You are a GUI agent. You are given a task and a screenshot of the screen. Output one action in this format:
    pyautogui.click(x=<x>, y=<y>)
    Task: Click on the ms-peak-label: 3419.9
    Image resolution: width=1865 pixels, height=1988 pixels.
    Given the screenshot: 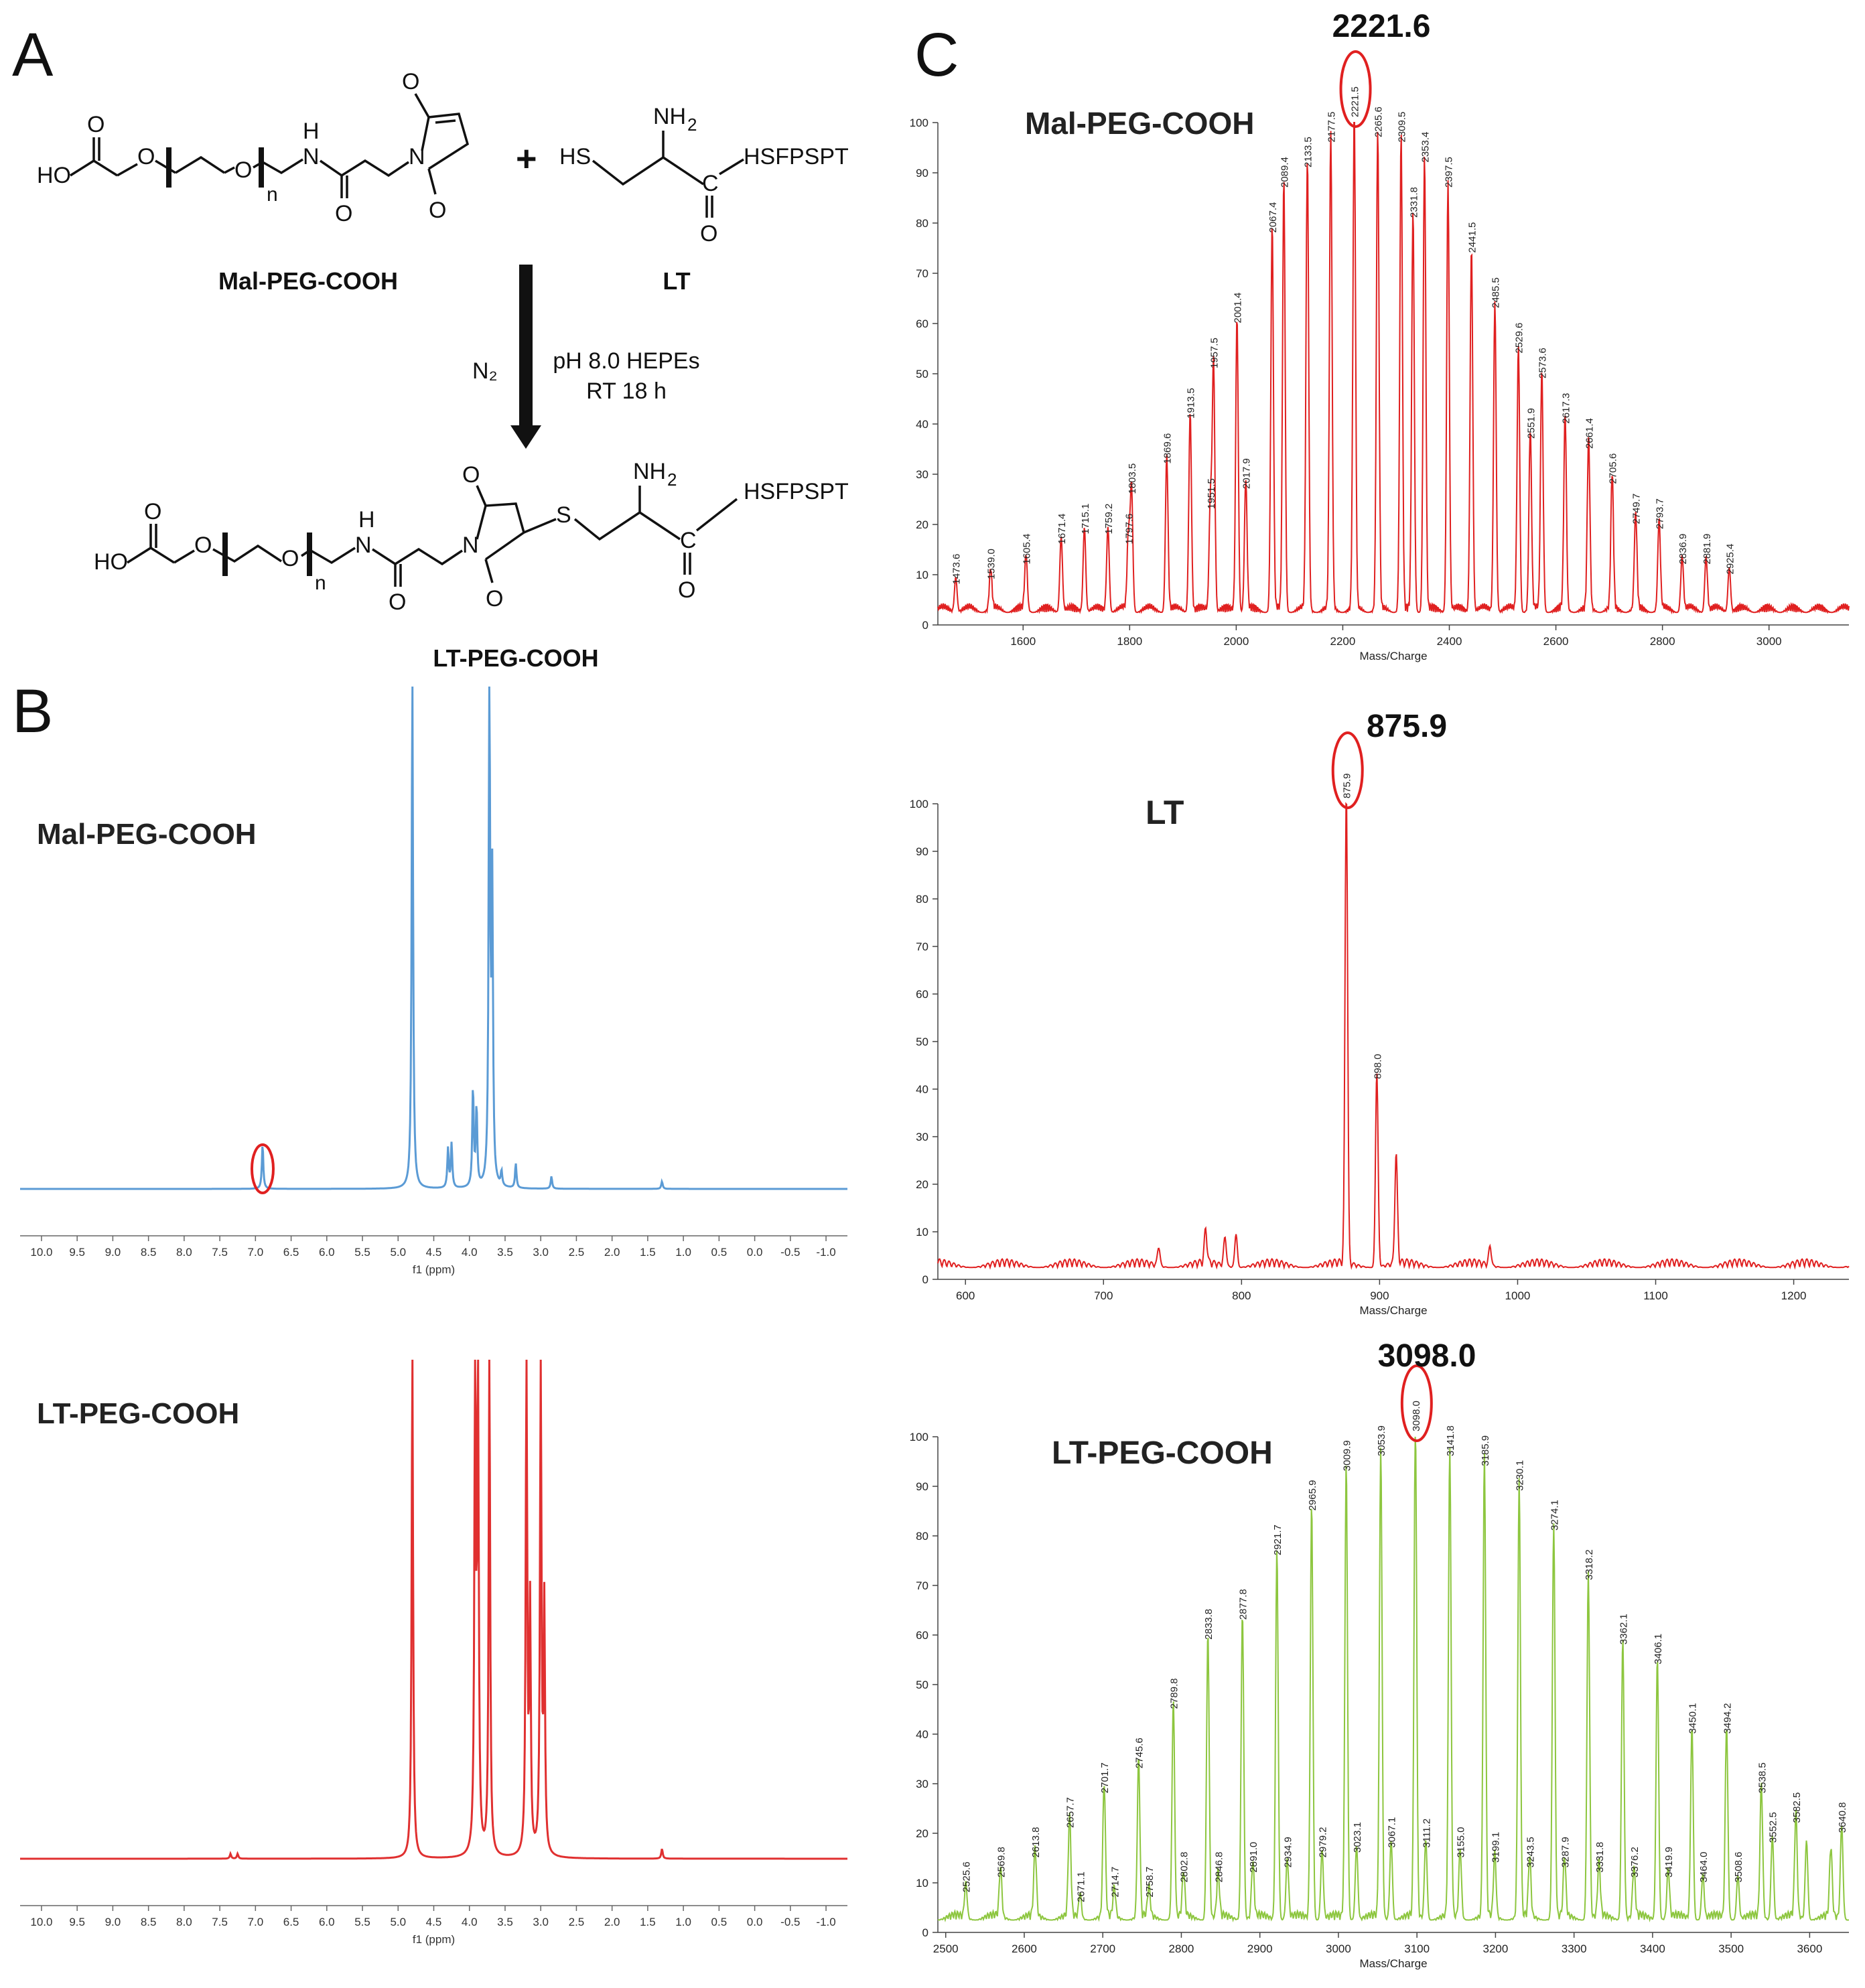 What is the action you would take?
    pyautogui.click(x=1669, y=1862)
    